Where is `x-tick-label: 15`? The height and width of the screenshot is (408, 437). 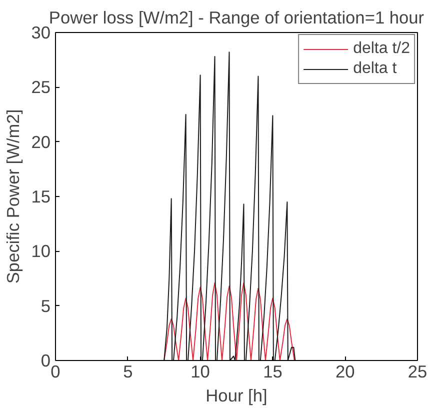 x-tick-label: 15 is located at coordinates (272, 372).